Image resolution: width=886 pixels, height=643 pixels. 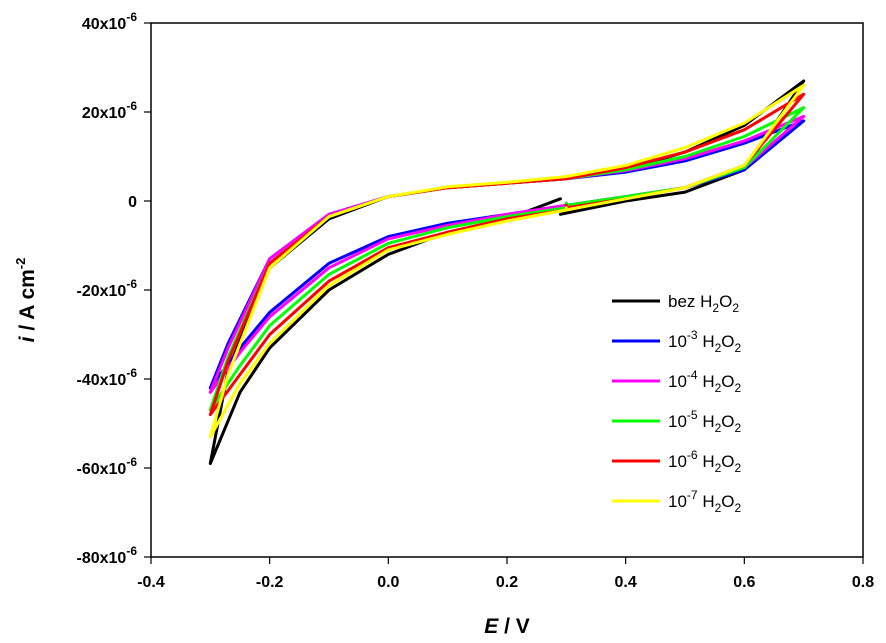 I want to click on legend-label: 10-6 H2O2, so click(x=705, y=461).